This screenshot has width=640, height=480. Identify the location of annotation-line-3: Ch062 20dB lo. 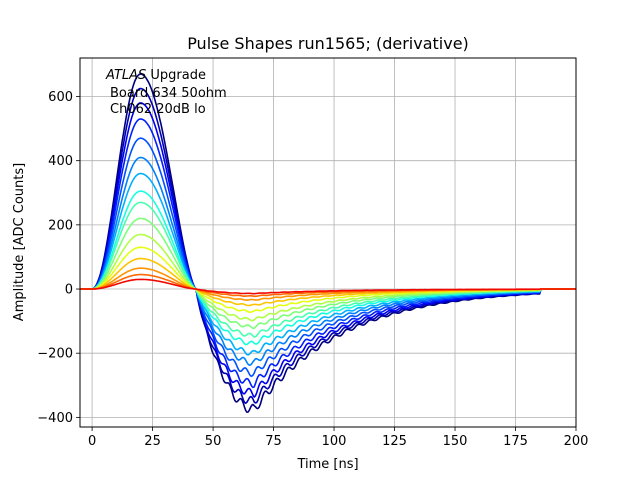
(158, 109).